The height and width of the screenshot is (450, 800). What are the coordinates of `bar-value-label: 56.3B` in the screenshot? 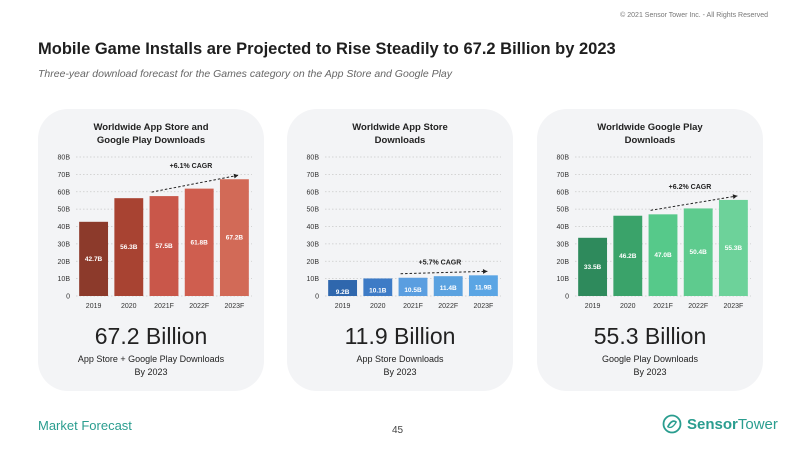 It's located at (129, 247).